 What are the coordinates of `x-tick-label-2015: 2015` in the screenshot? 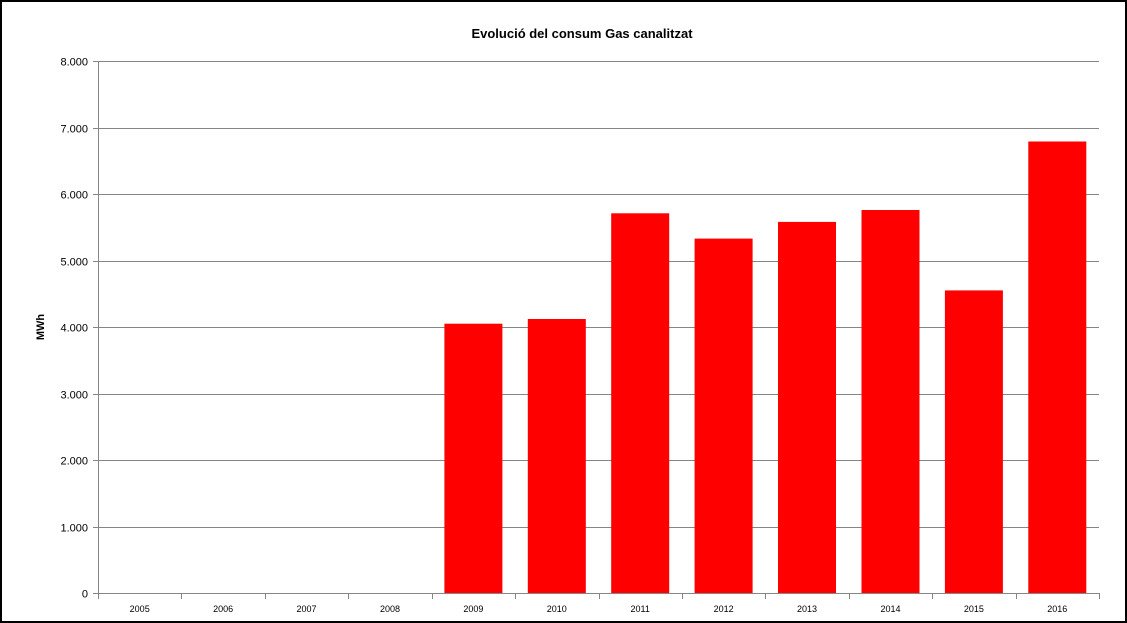 It's located at (974, 609).